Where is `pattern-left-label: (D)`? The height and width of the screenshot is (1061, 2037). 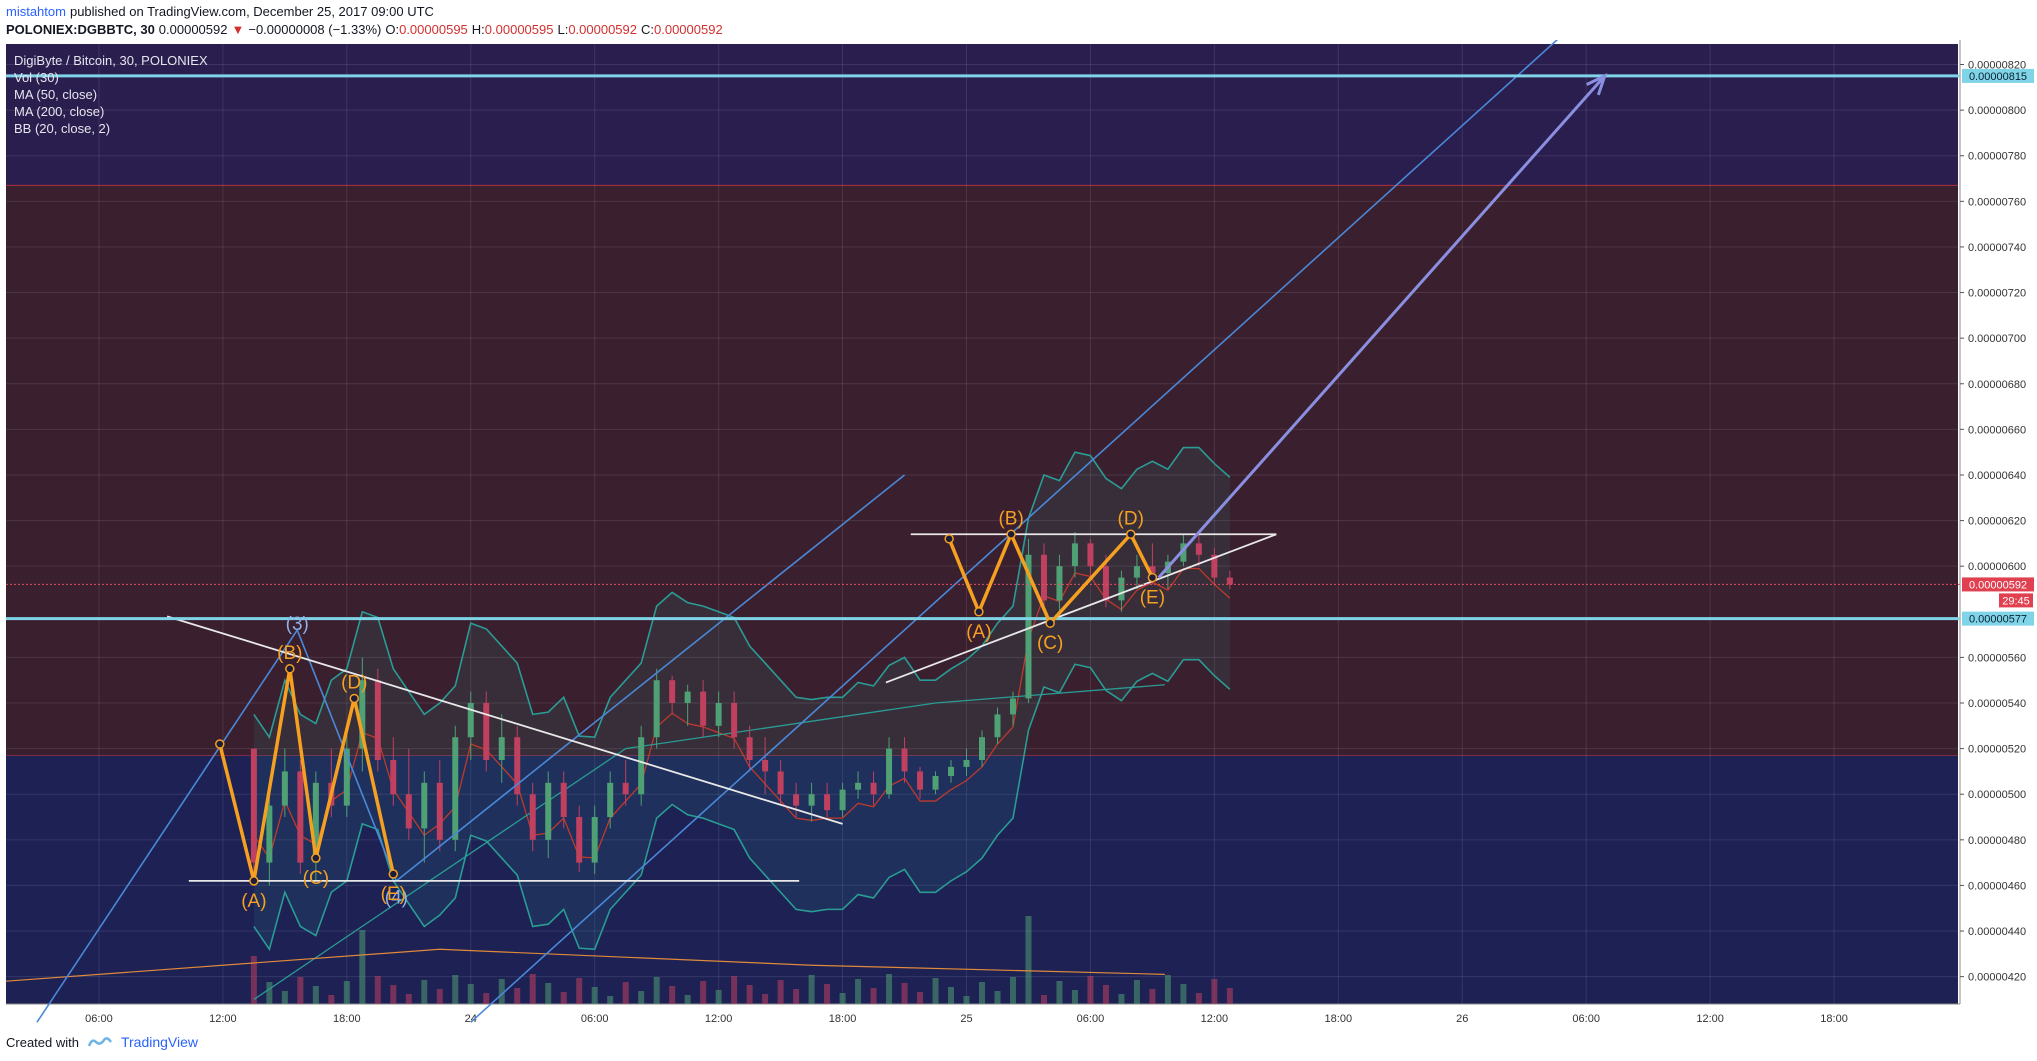 pattern-left-label: (D) is located at coordinates (354, 682).